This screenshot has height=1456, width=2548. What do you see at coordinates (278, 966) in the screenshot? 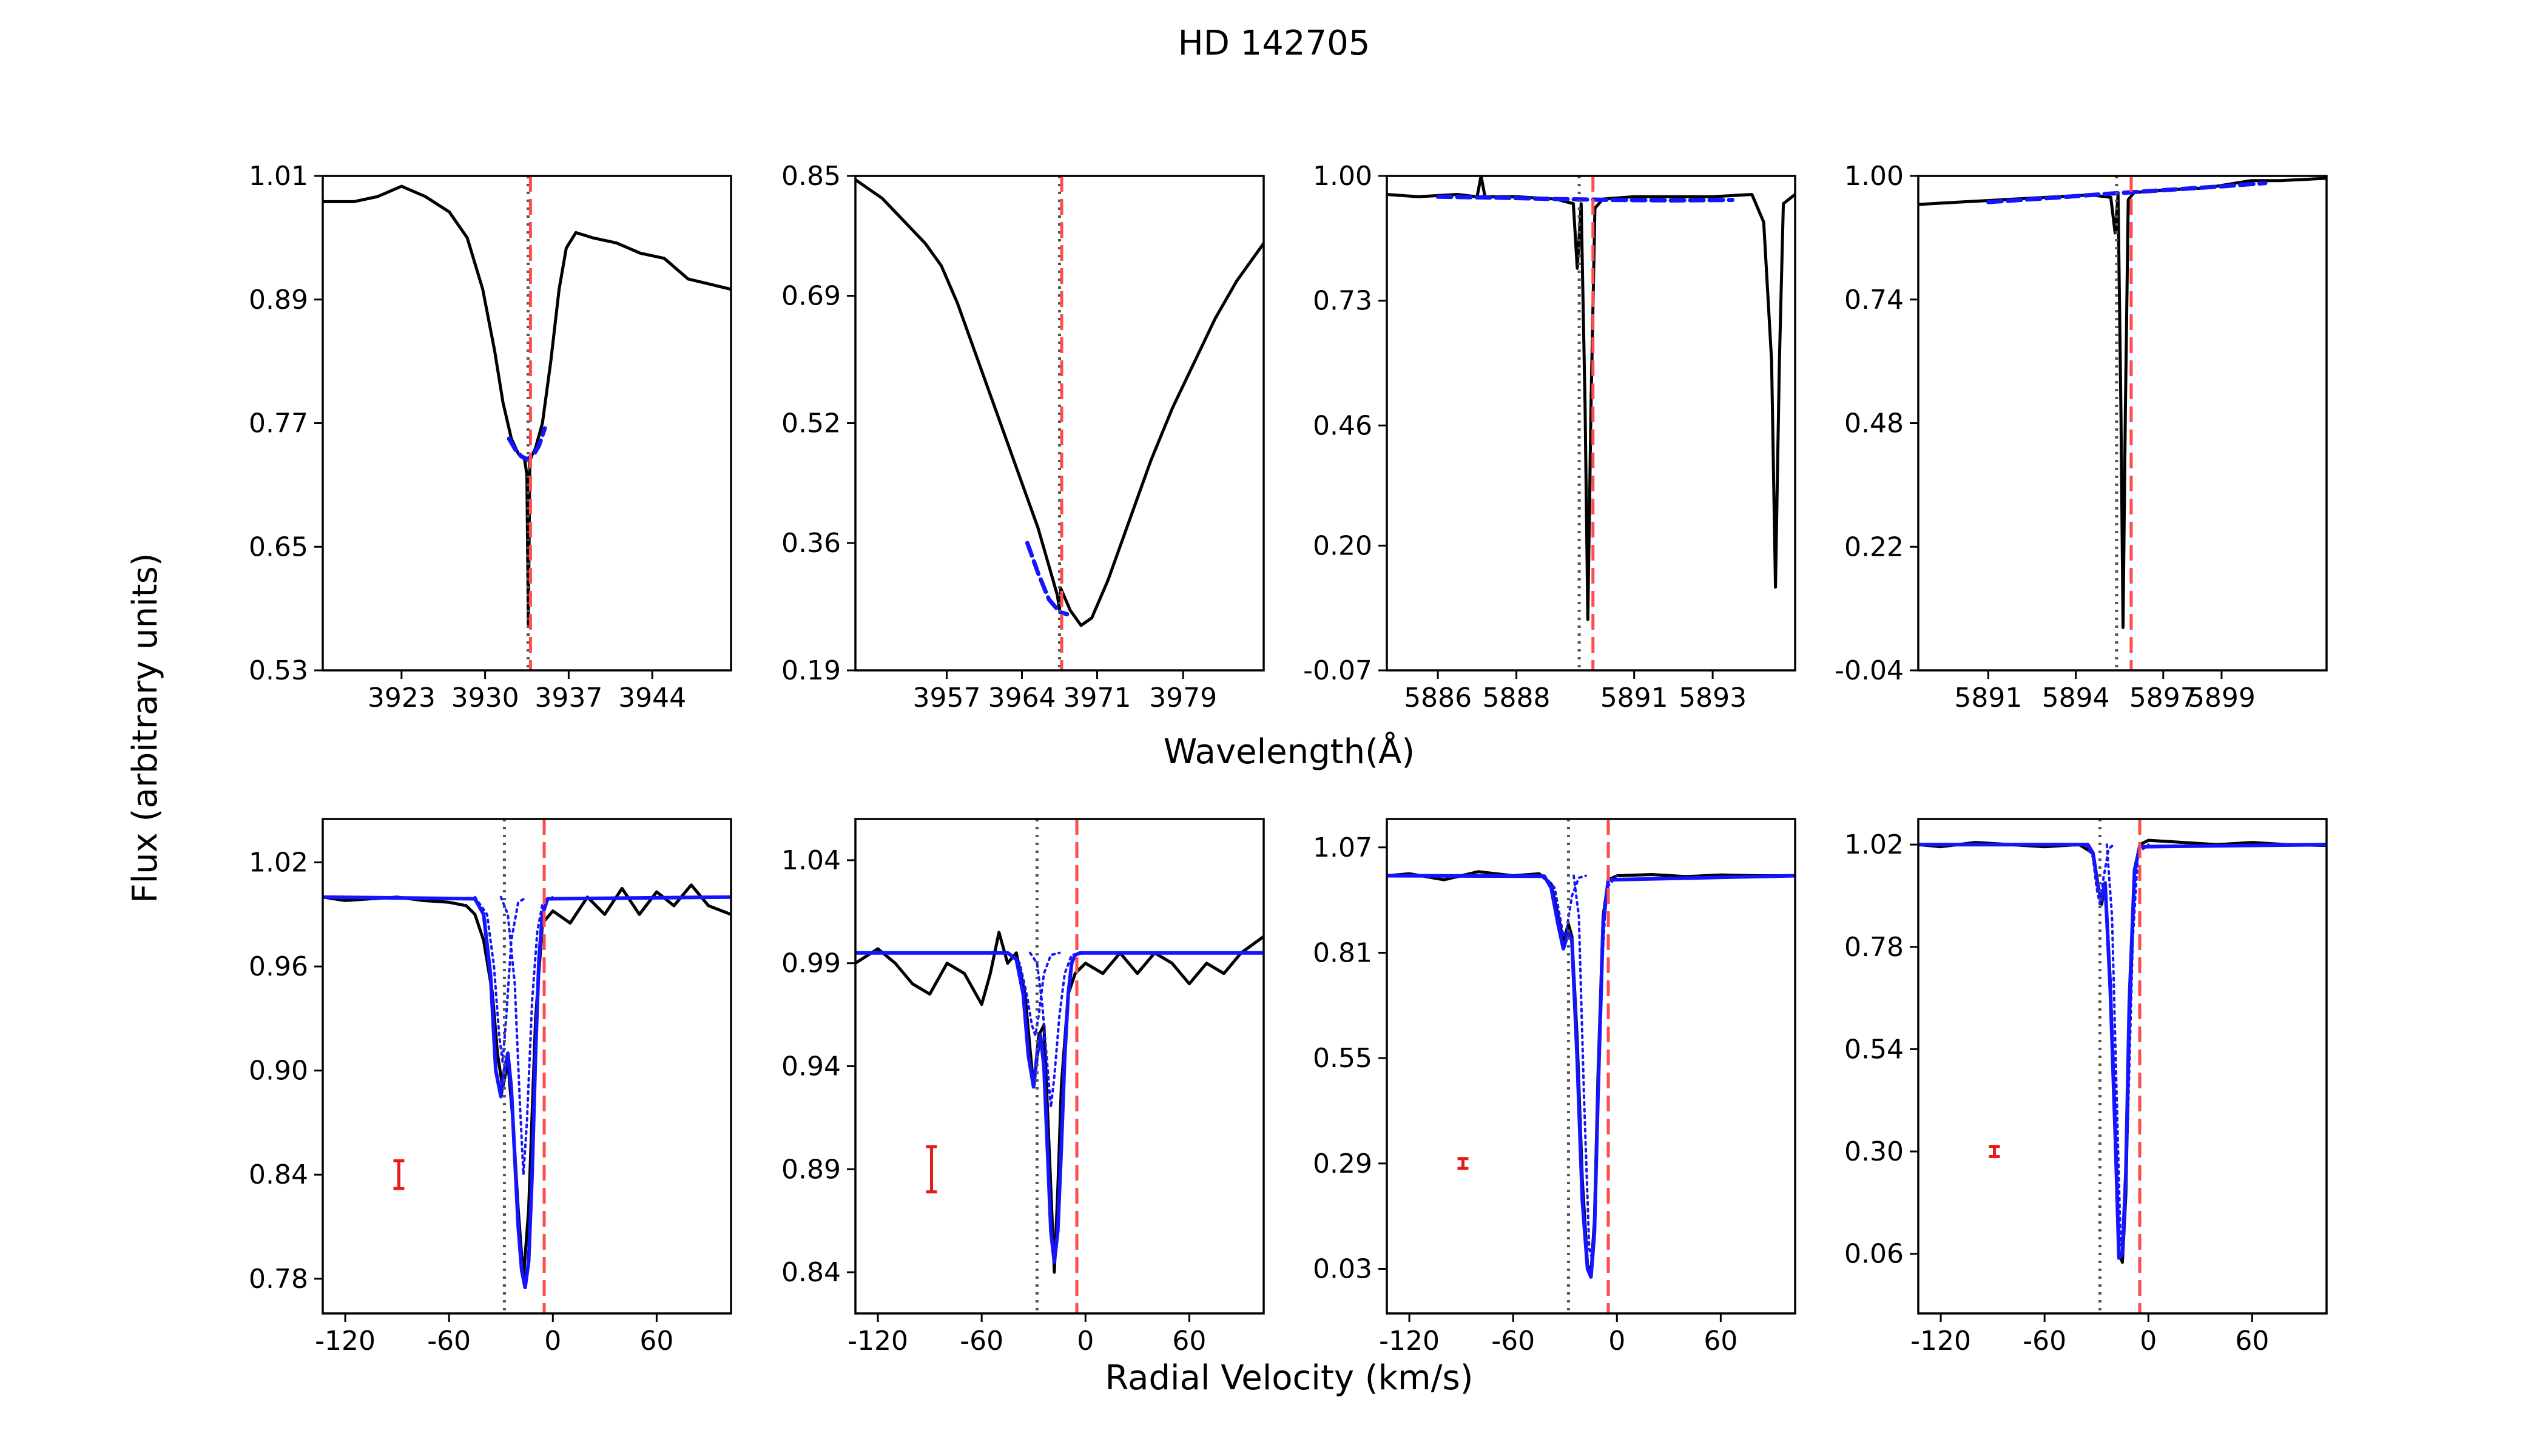
I see `y-tick-label: 0.96` at bounding box center [278, 966].